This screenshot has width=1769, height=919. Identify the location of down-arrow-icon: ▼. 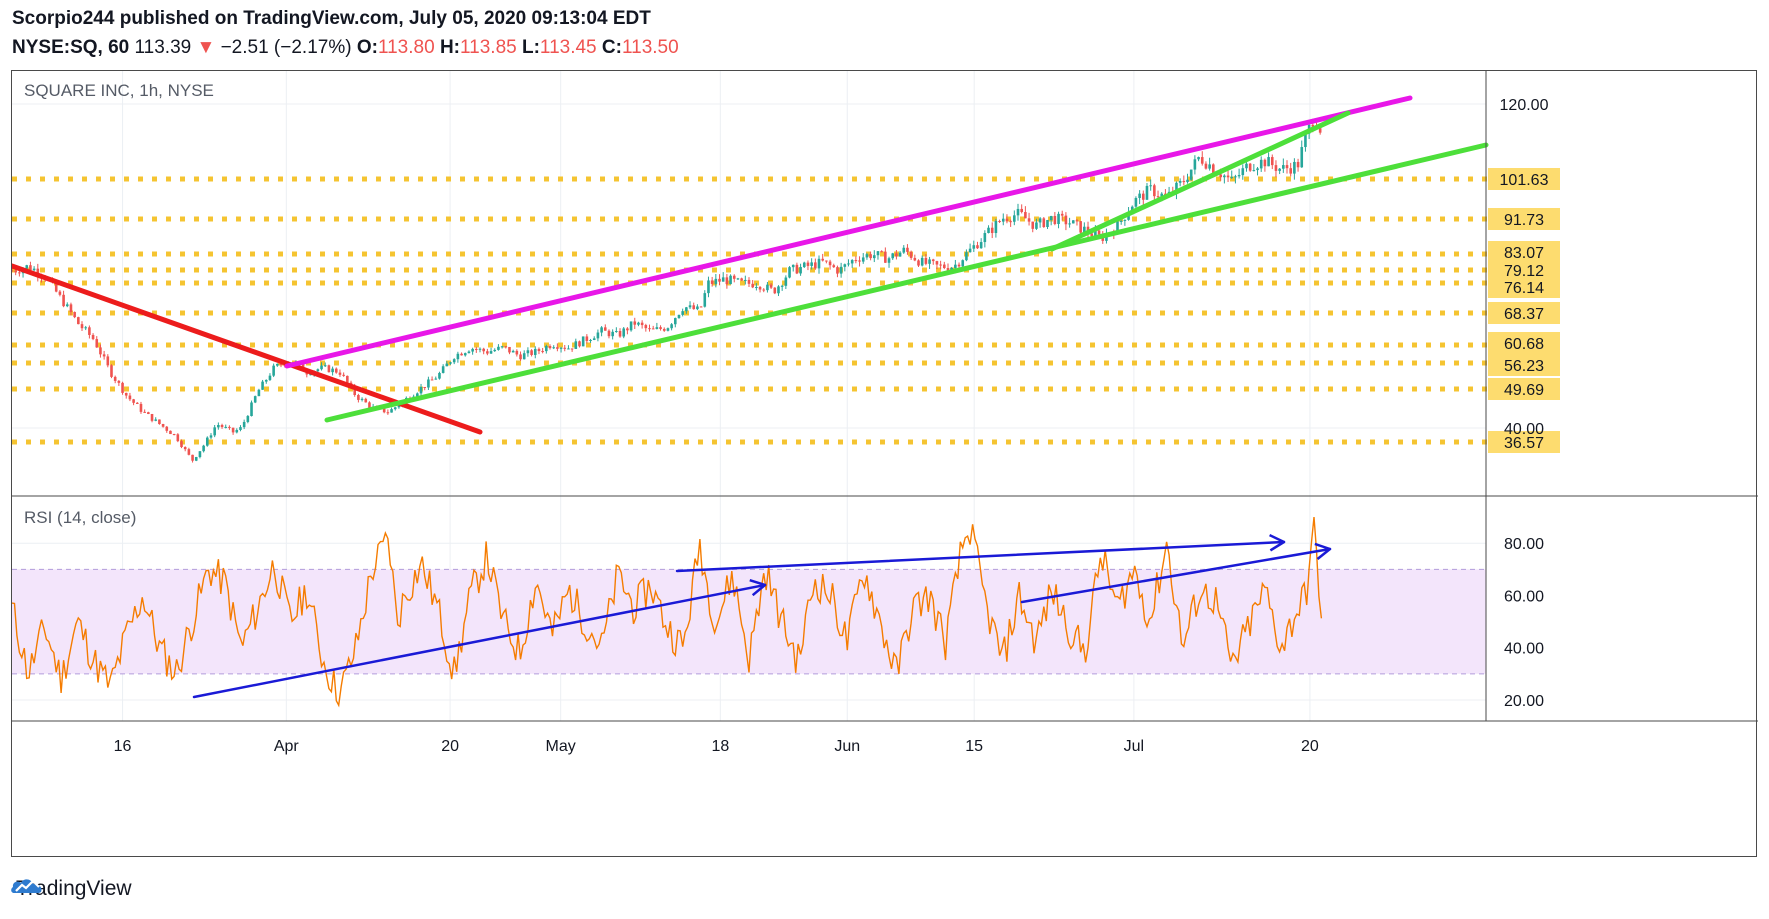
(206, 47).